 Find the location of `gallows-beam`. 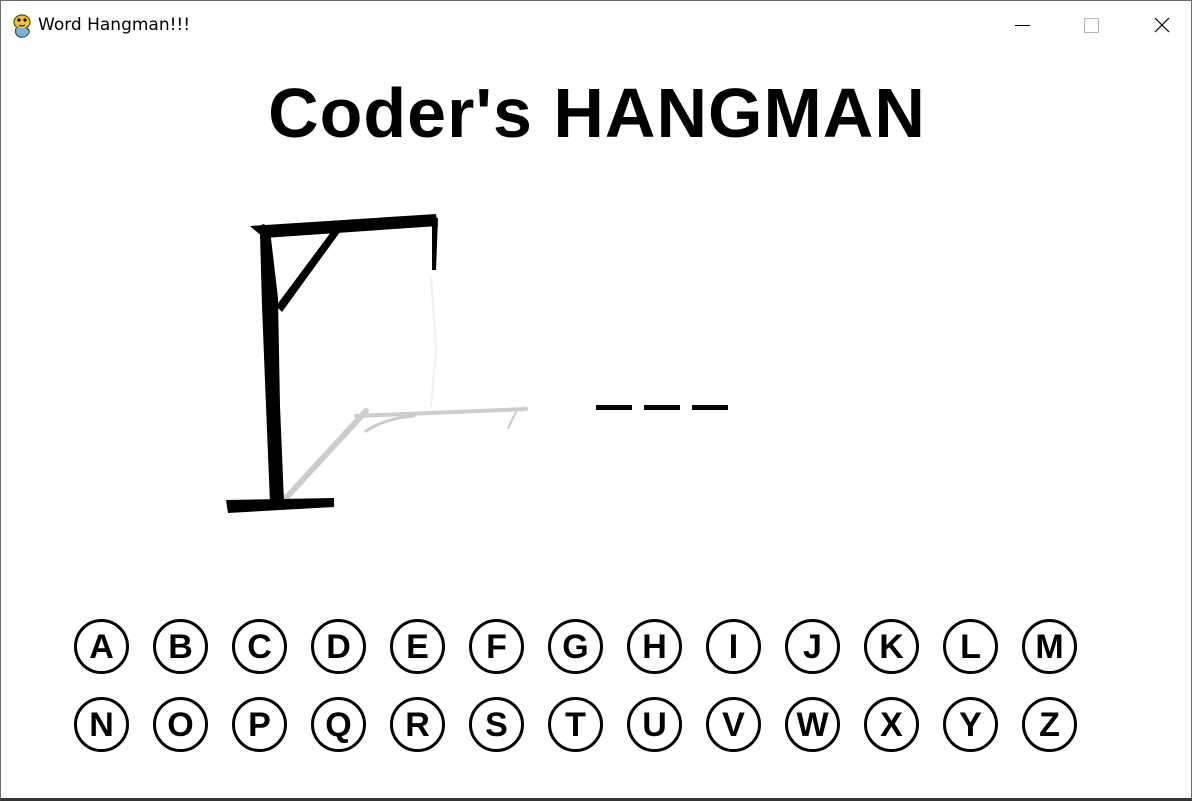

gallows-beam is located at coordinates (344, 226).